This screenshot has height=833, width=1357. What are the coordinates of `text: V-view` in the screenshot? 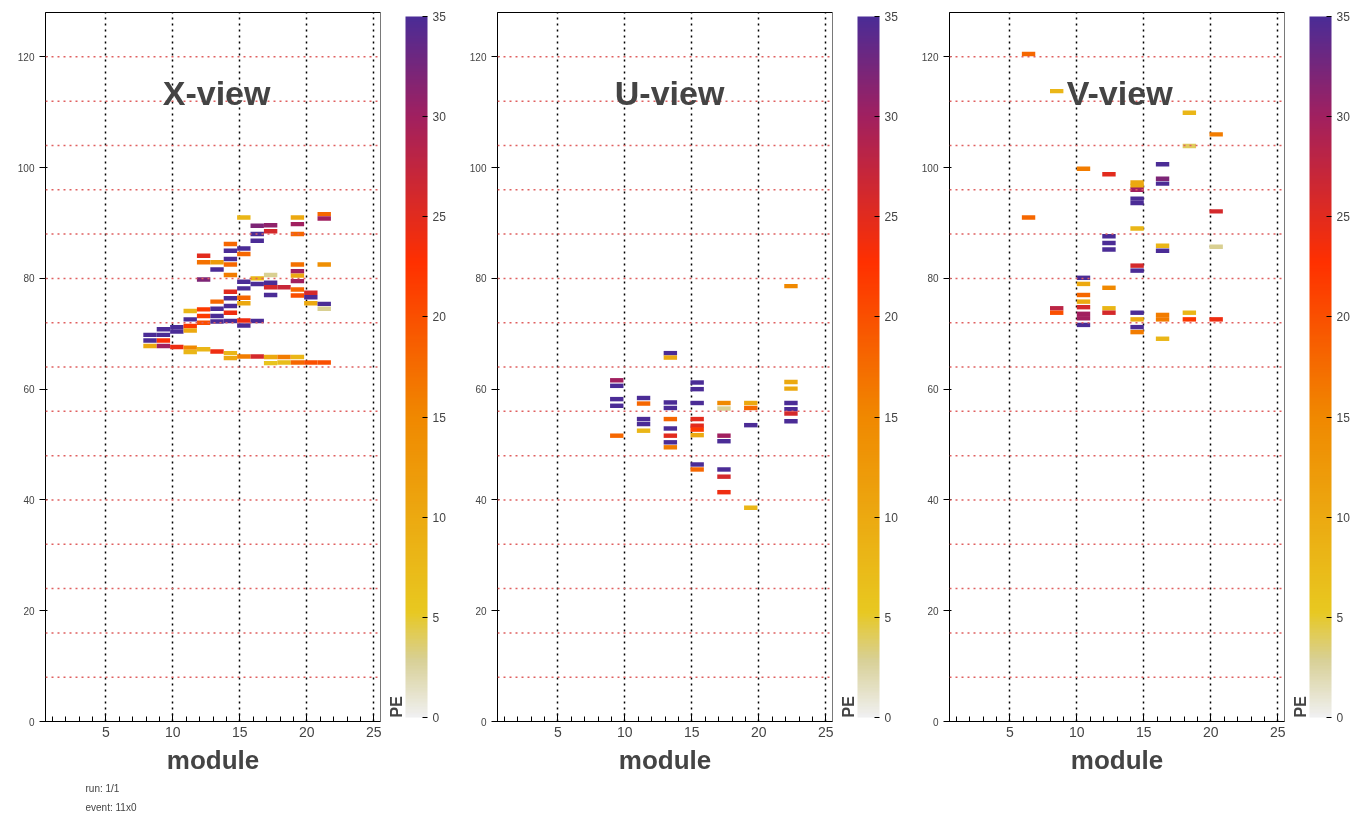 It's located at (1120, 92).